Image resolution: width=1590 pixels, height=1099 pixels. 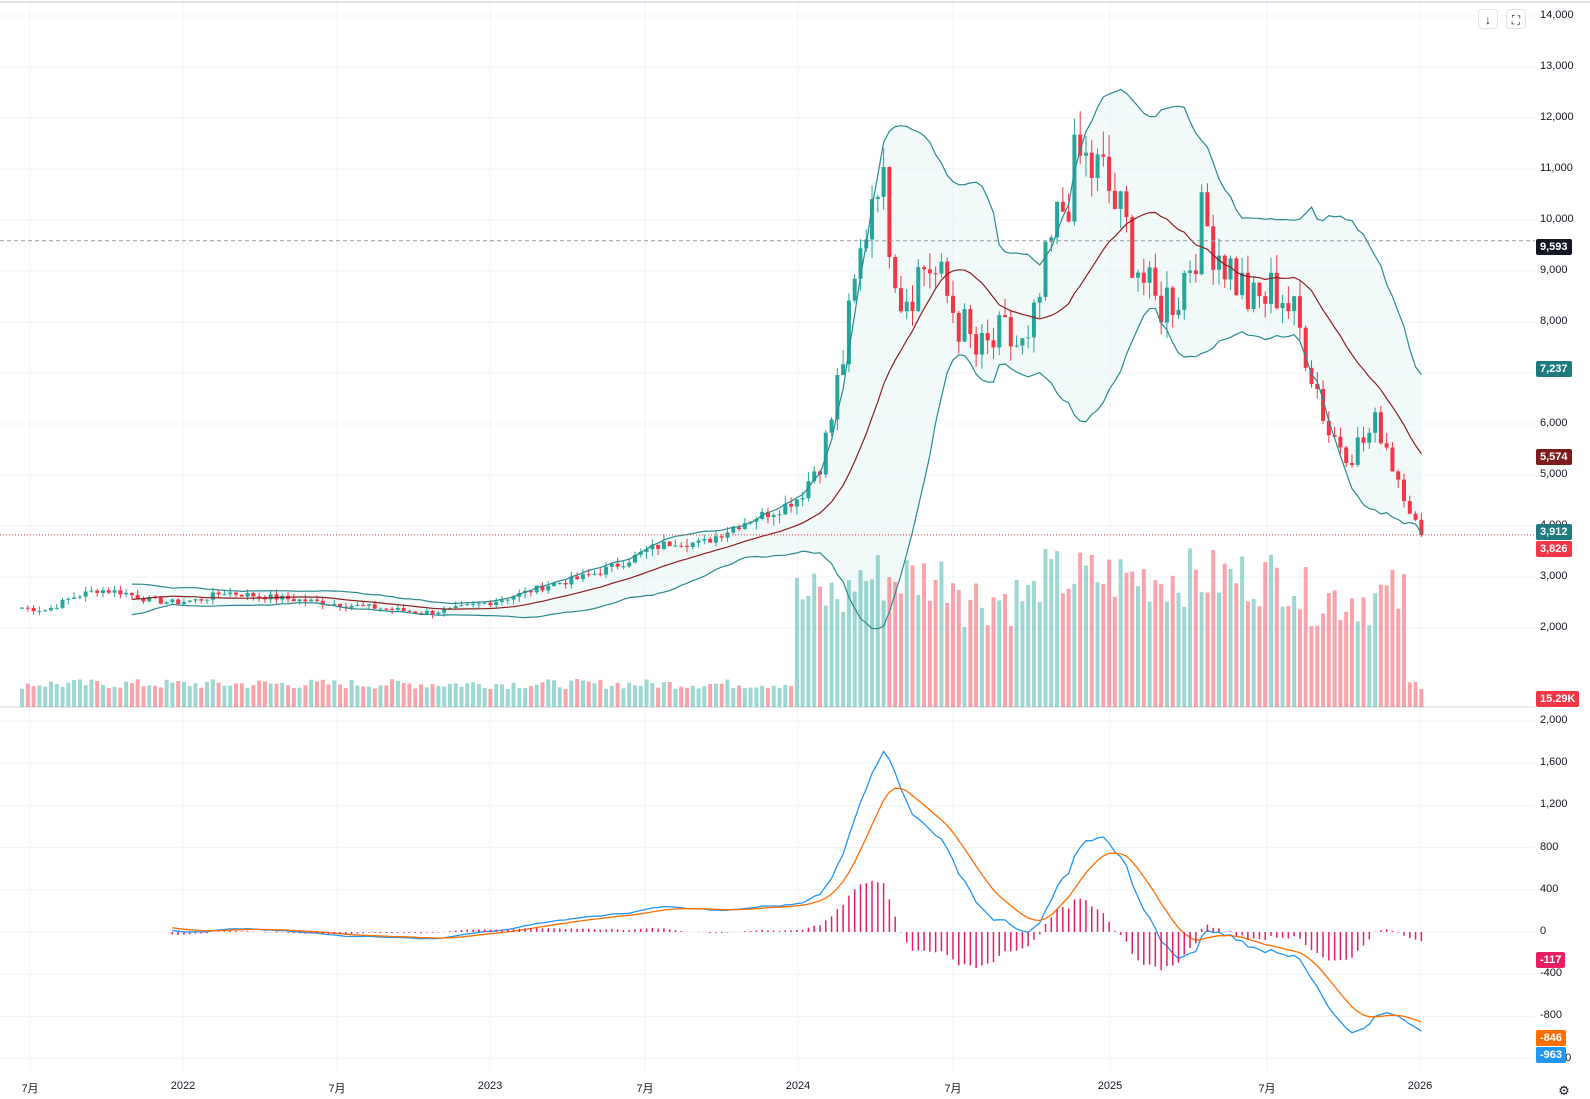 What do you see at coordinates (183, 1086) in the screenshot?
I see `time-tick-label: 2022` at bounding box center [183, 1086].